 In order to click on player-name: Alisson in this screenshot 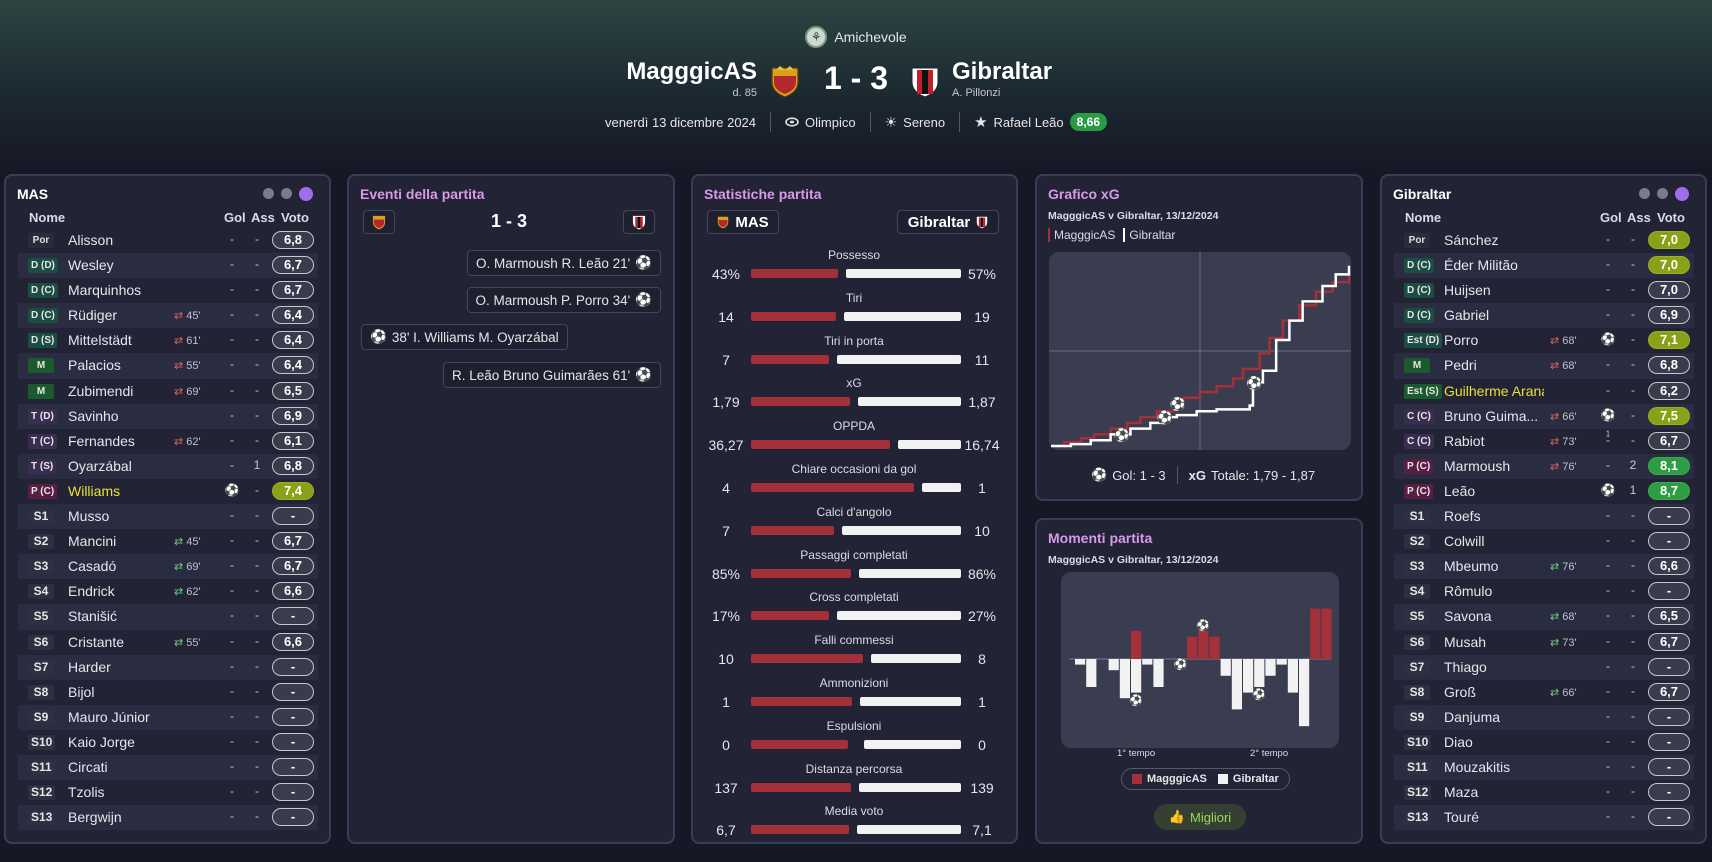, I will do `click(91, 240)`.